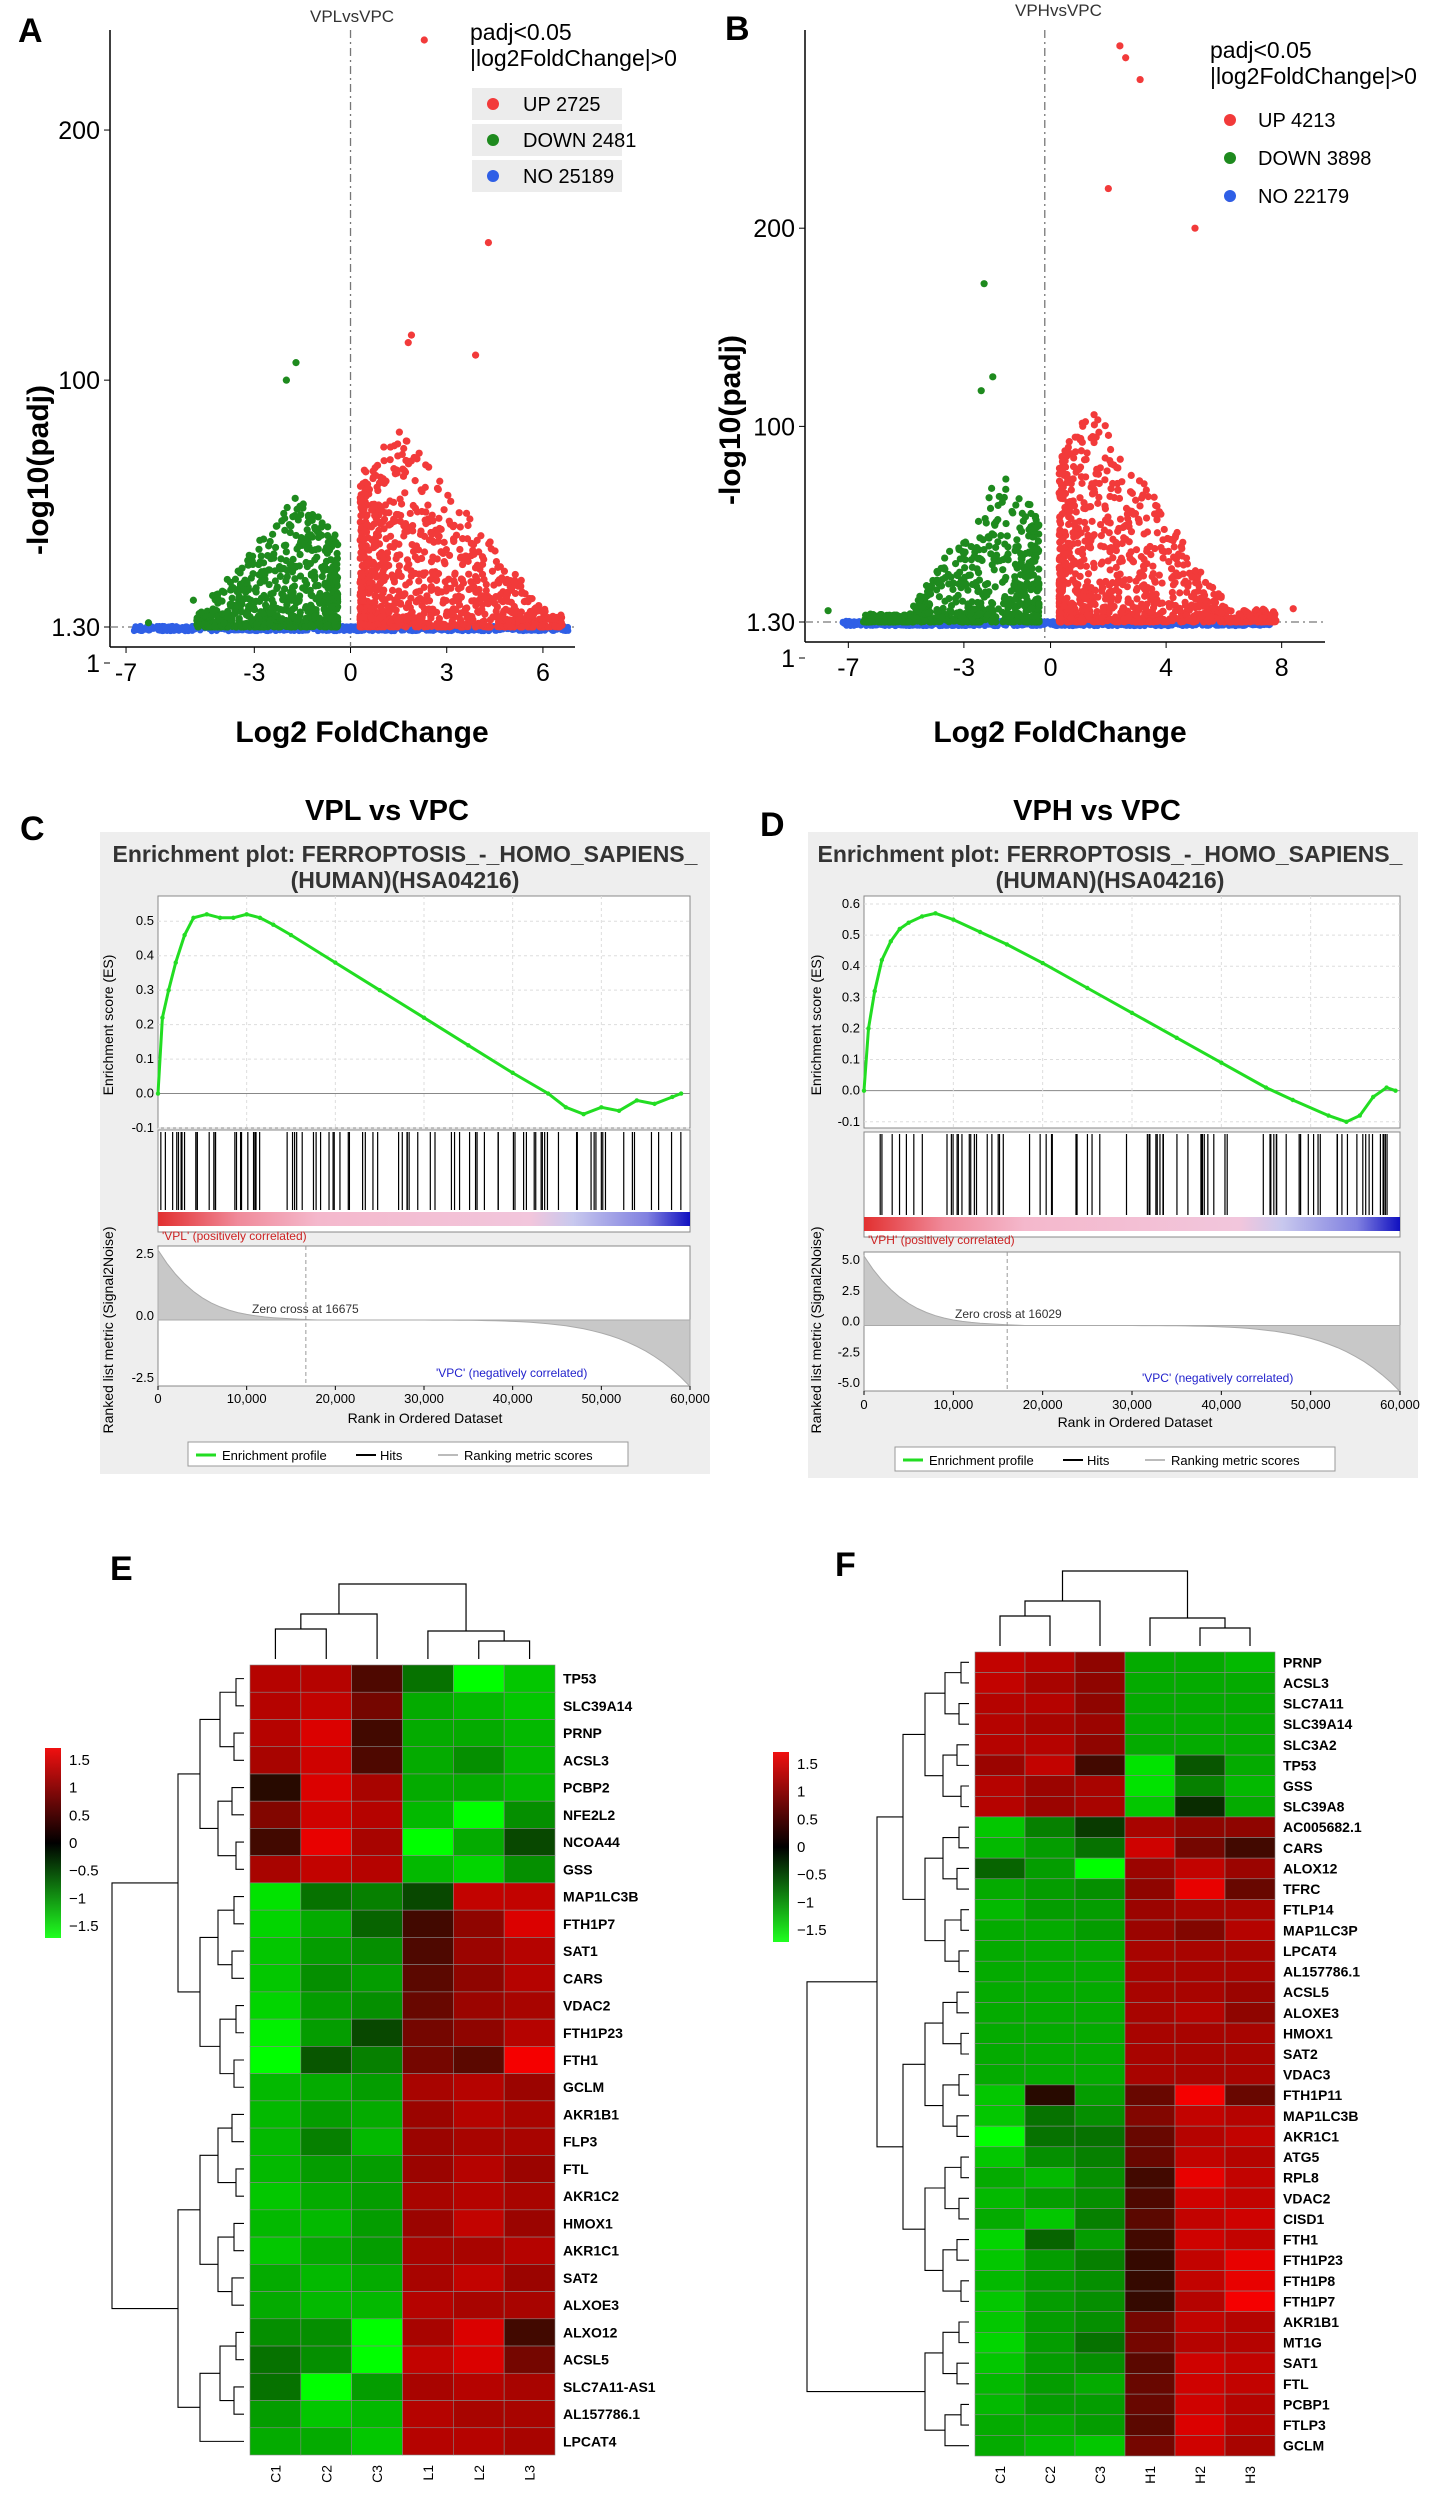 This screenshot has width=1436, height=2500. Describe the element at coordinates (1058, 10) in the screenshot. I see `volcano-b-title: VPHvsVPC` at that location.